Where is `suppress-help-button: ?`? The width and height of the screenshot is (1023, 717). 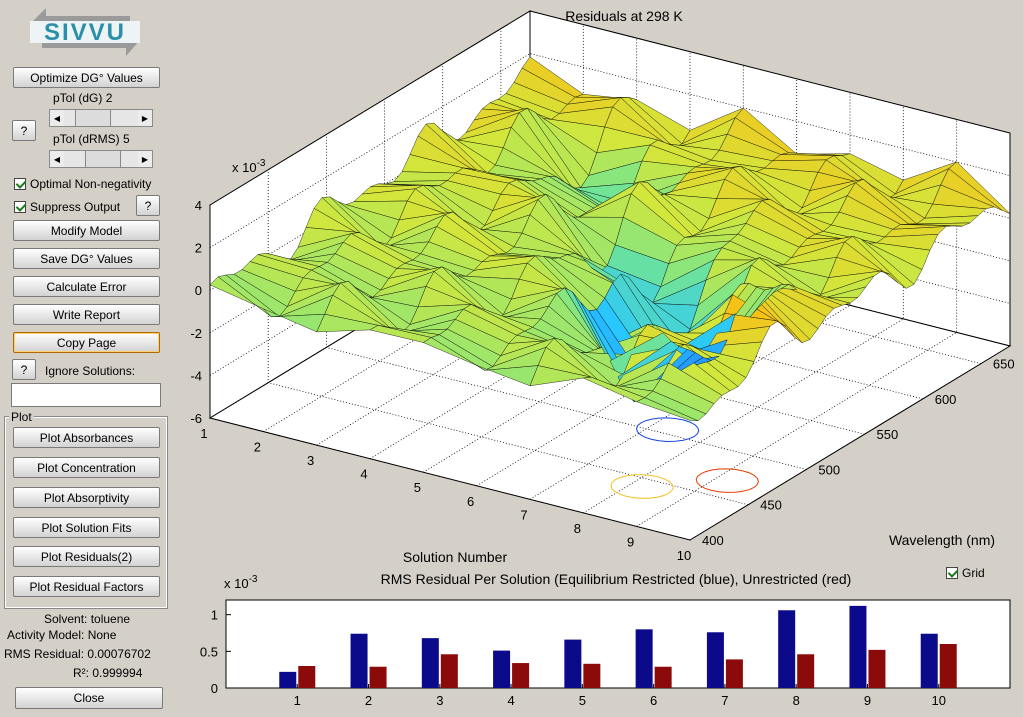
suppress-help-button: ? is located at coordinates (148, 205).